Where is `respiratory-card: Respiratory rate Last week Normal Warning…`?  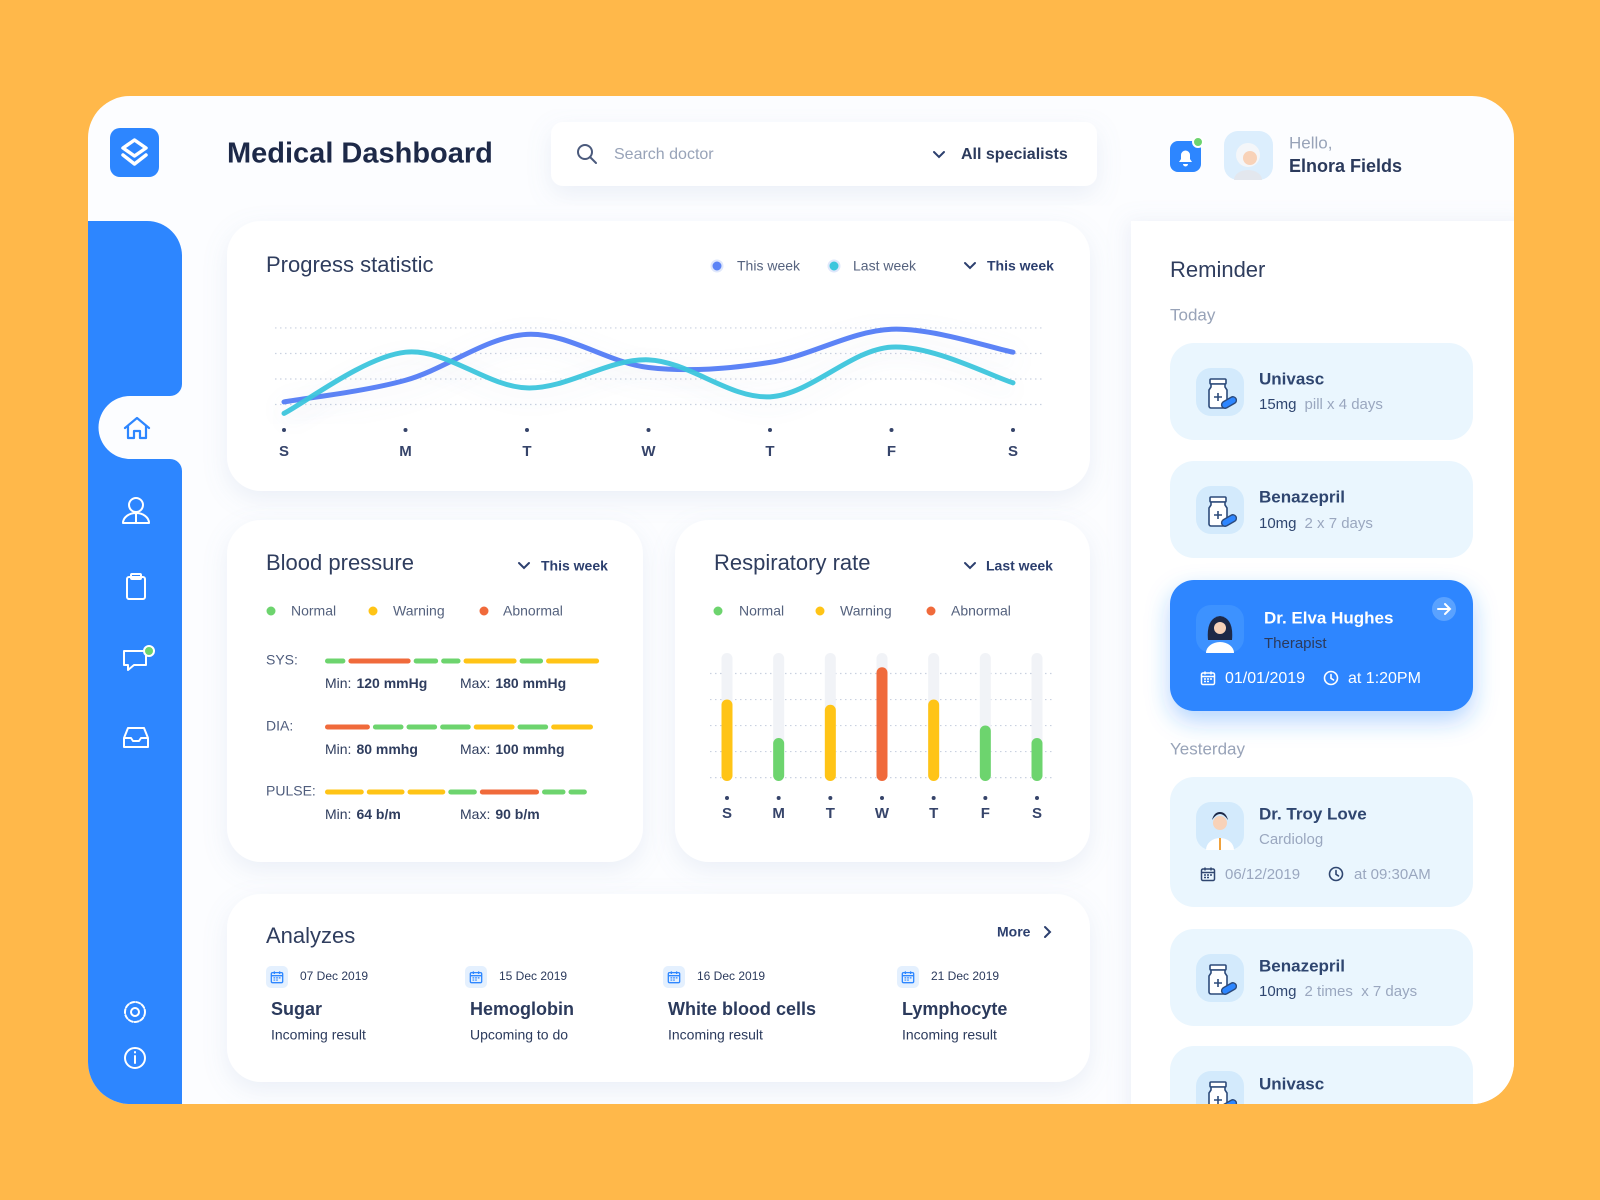
respiratory-card: Respiratory rate Last week Normal Warning… is located at coordinates (882, 691).